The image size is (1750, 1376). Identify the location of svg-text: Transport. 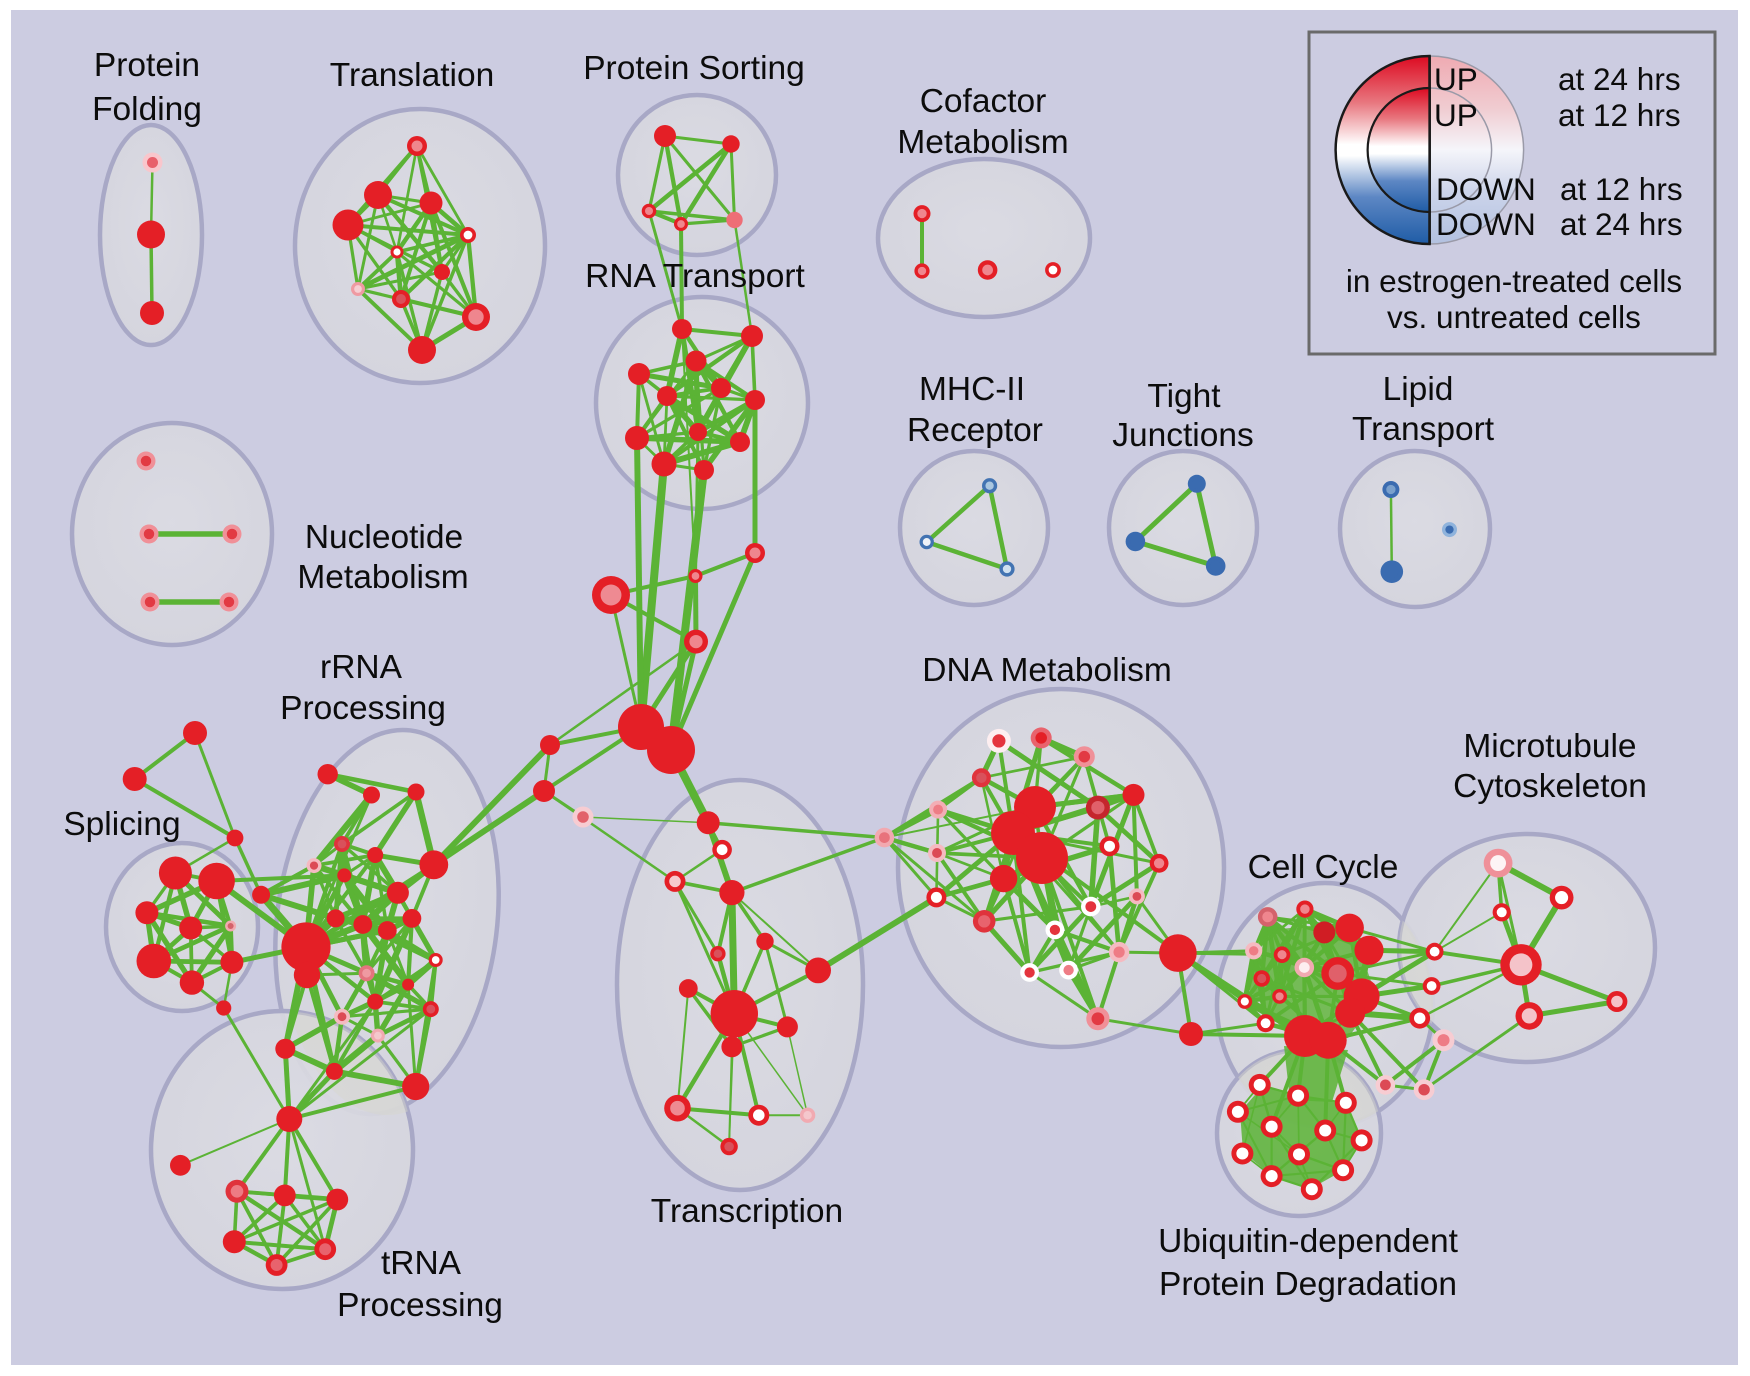
(1423, 429).